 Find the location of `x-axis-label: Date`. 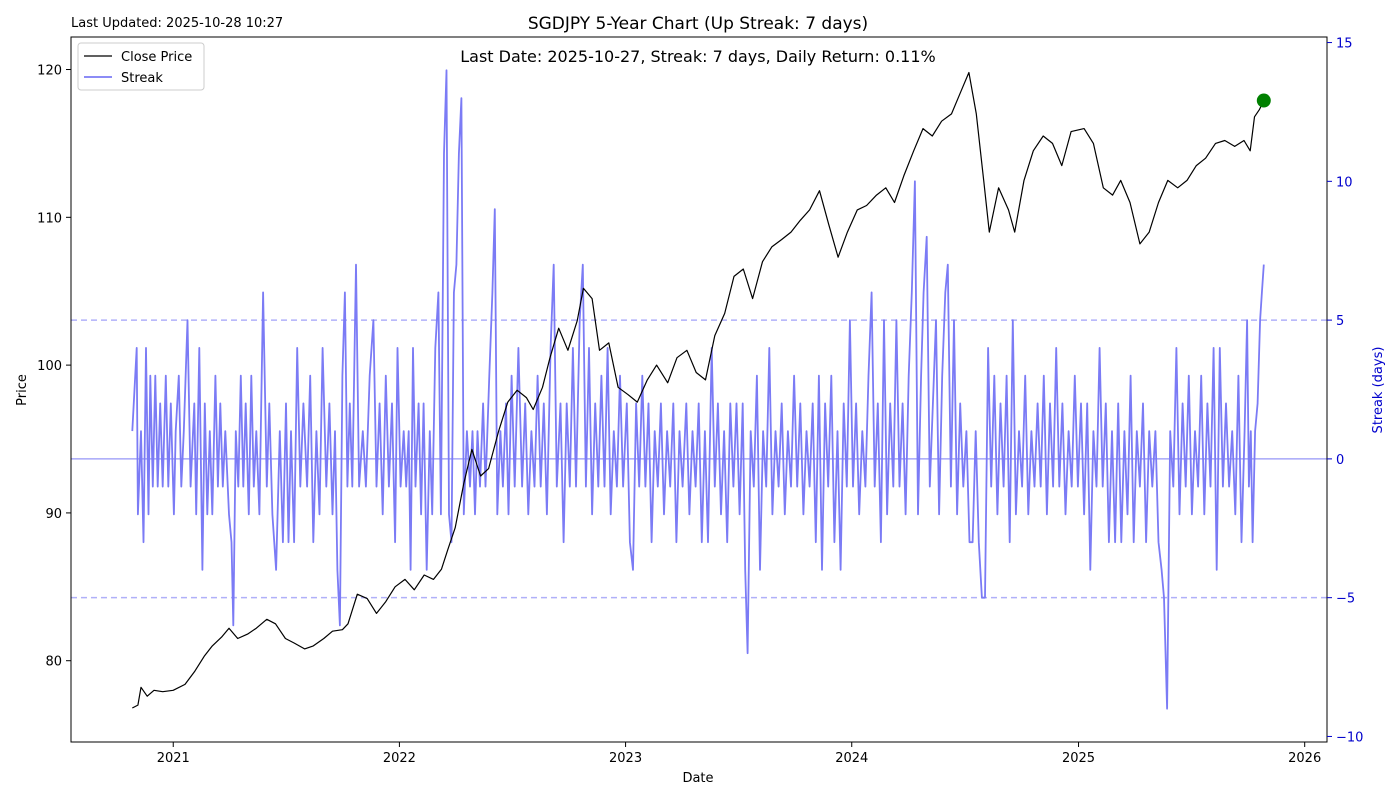

x-axis-label: Date is located at coordinates (697, 778).